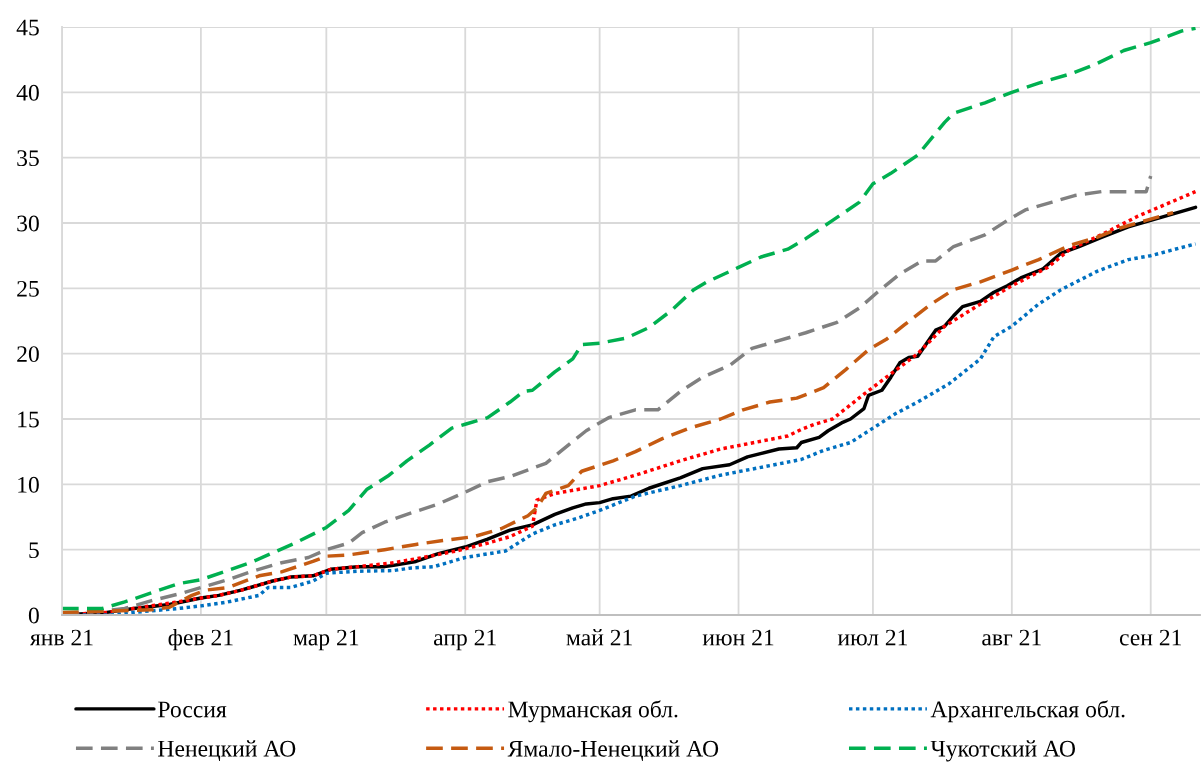 Image resolution: width=1202 pixels, height=776 pixels. I want to click on y-tick-label: 10, so click(28, 484).